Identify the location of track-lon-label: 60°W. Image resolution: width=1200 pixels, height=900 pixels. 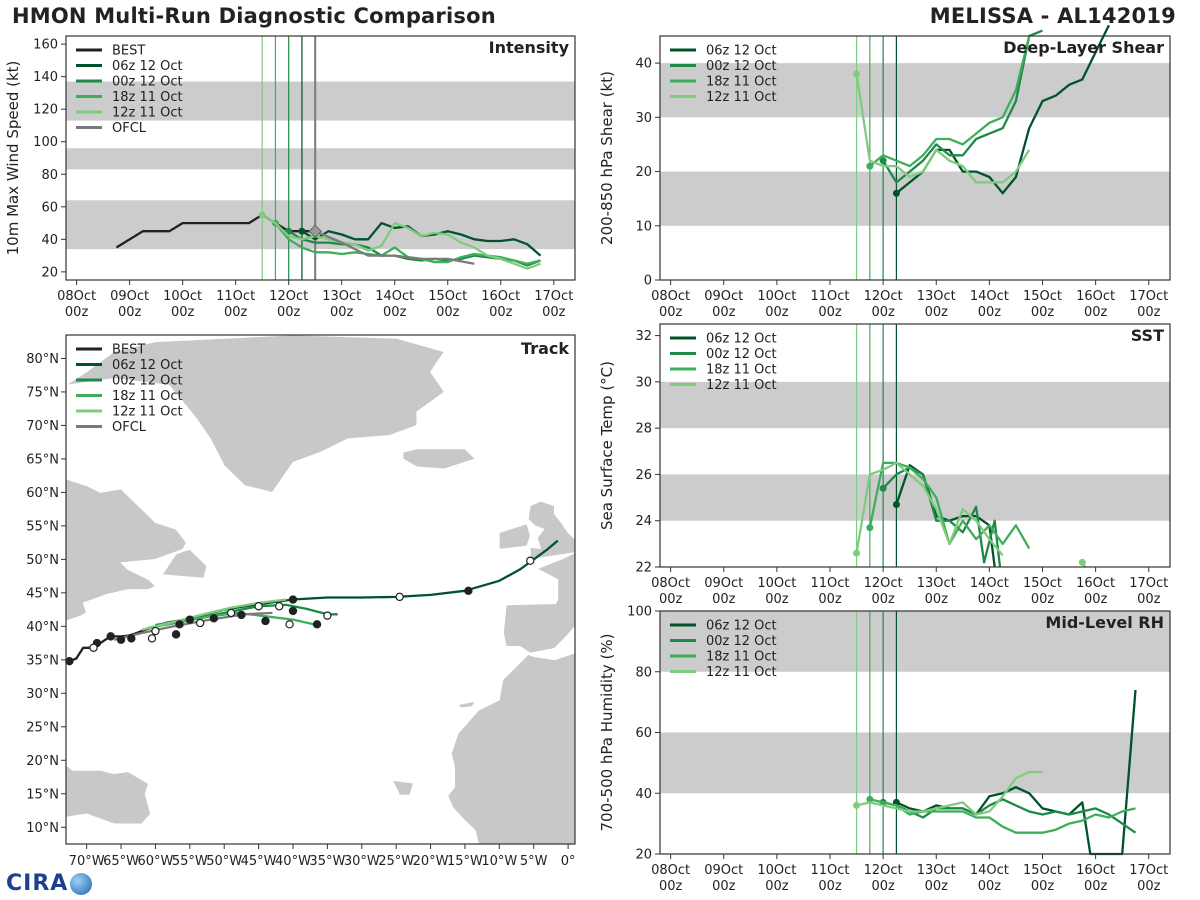
(155, 861).